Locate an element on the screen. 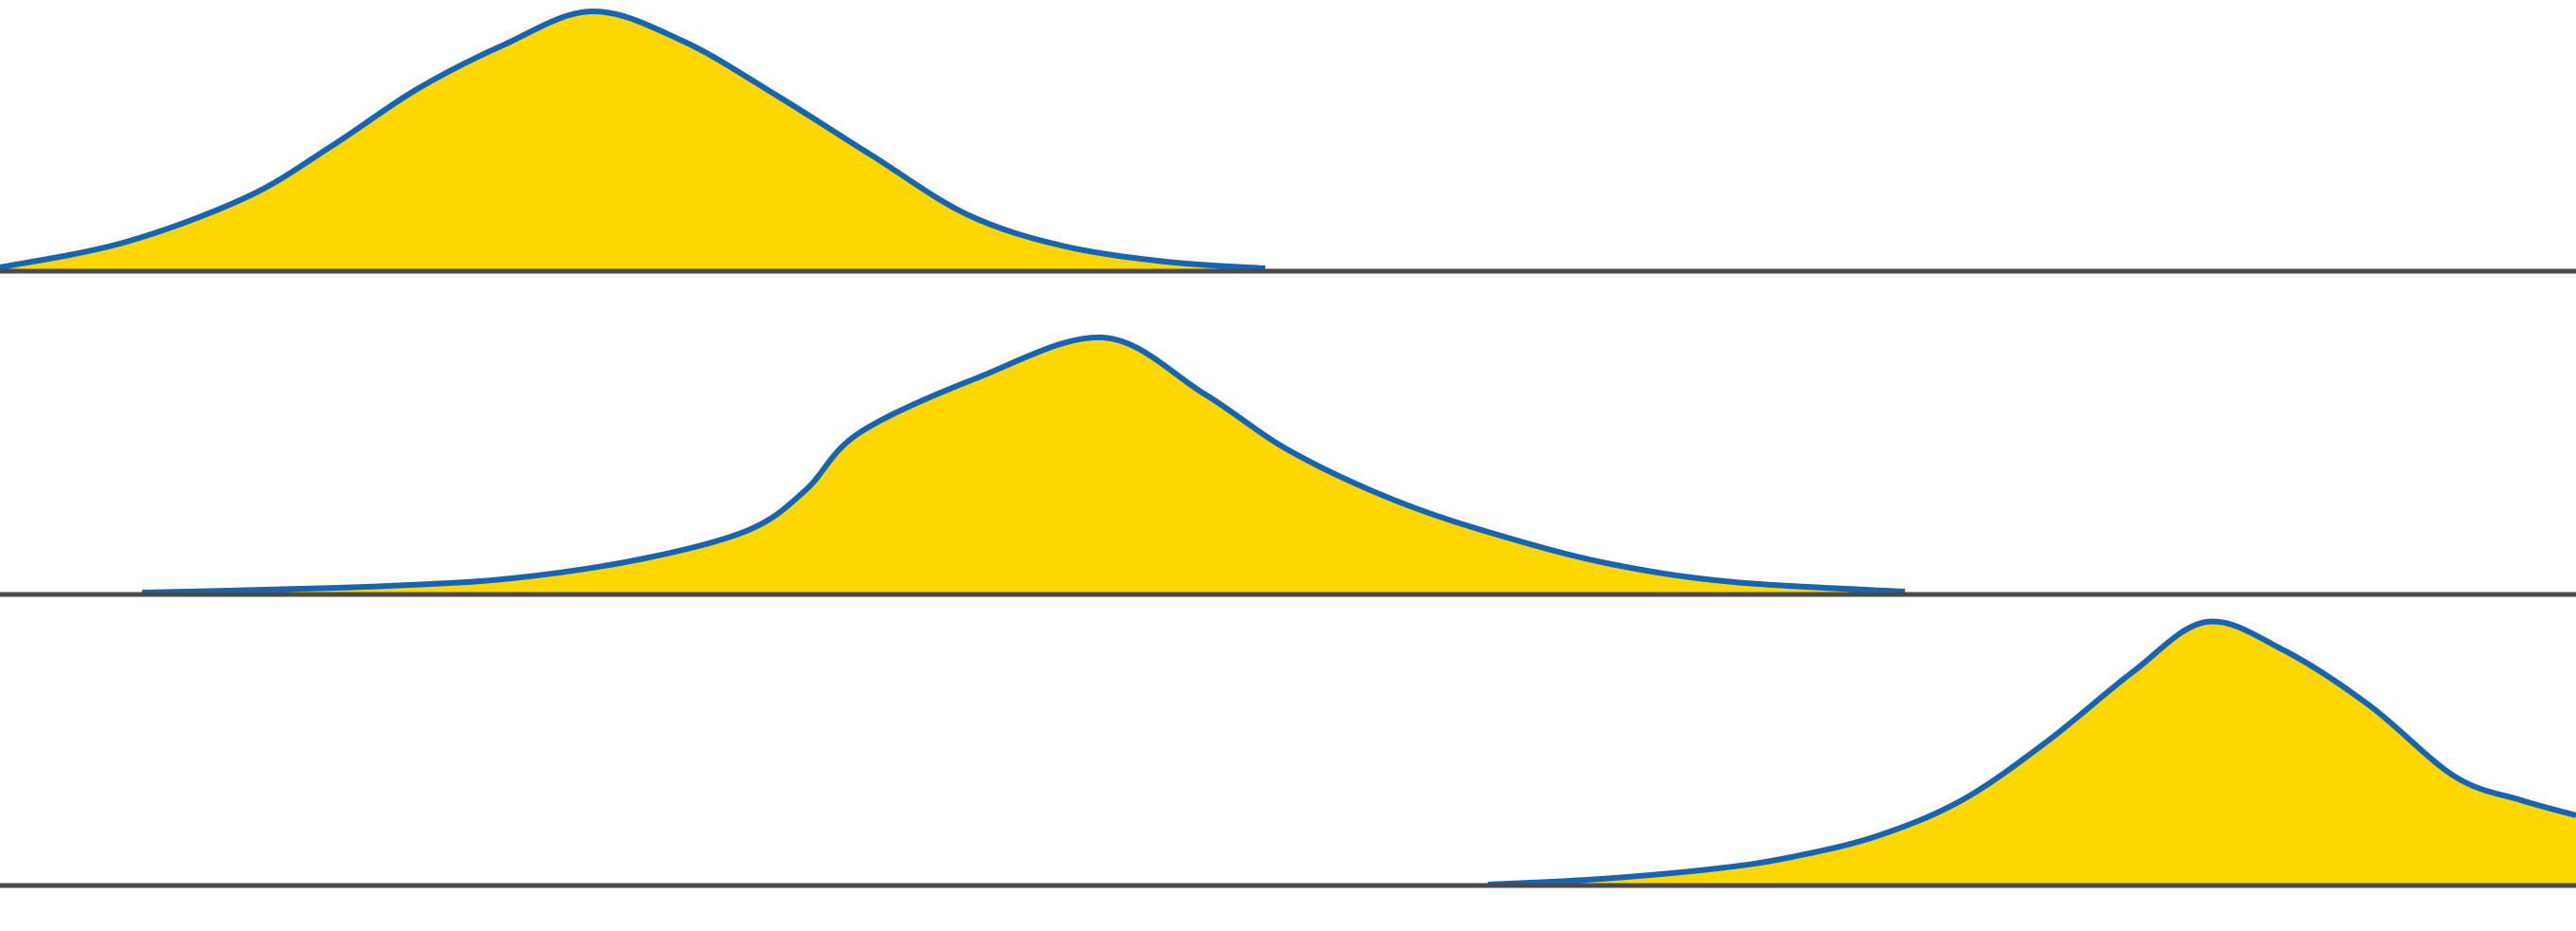 Image resolution: width=2576 pixels, height=931 pixels. ridge-1-fill is located at coordinates (632, 140).